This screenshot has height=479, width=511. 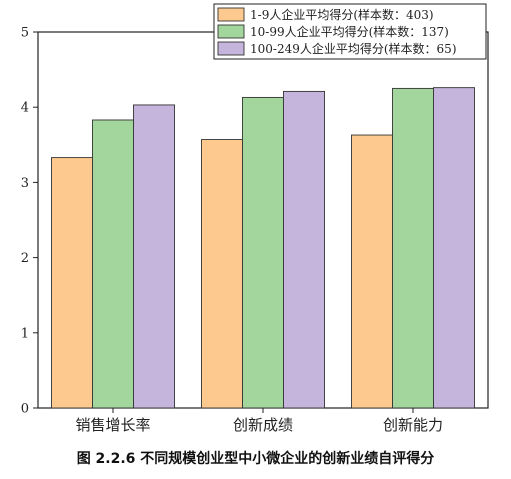 What do you see at coordinates (25, 258) in the screenshot?
I see `y-tick-label: 2` at bounding box center [25, 258].